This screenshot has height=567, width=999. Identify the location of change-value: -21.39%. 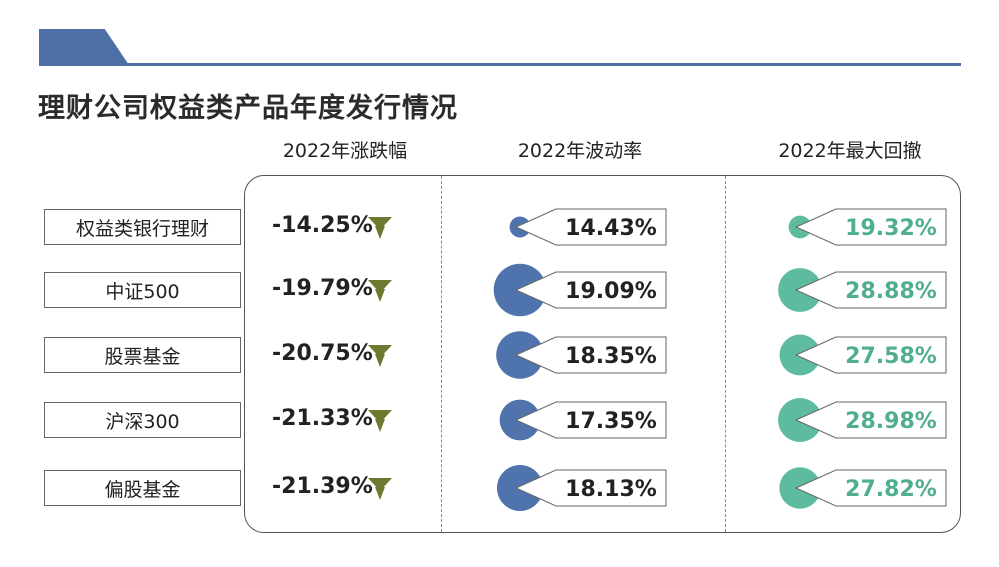
(322, 486).